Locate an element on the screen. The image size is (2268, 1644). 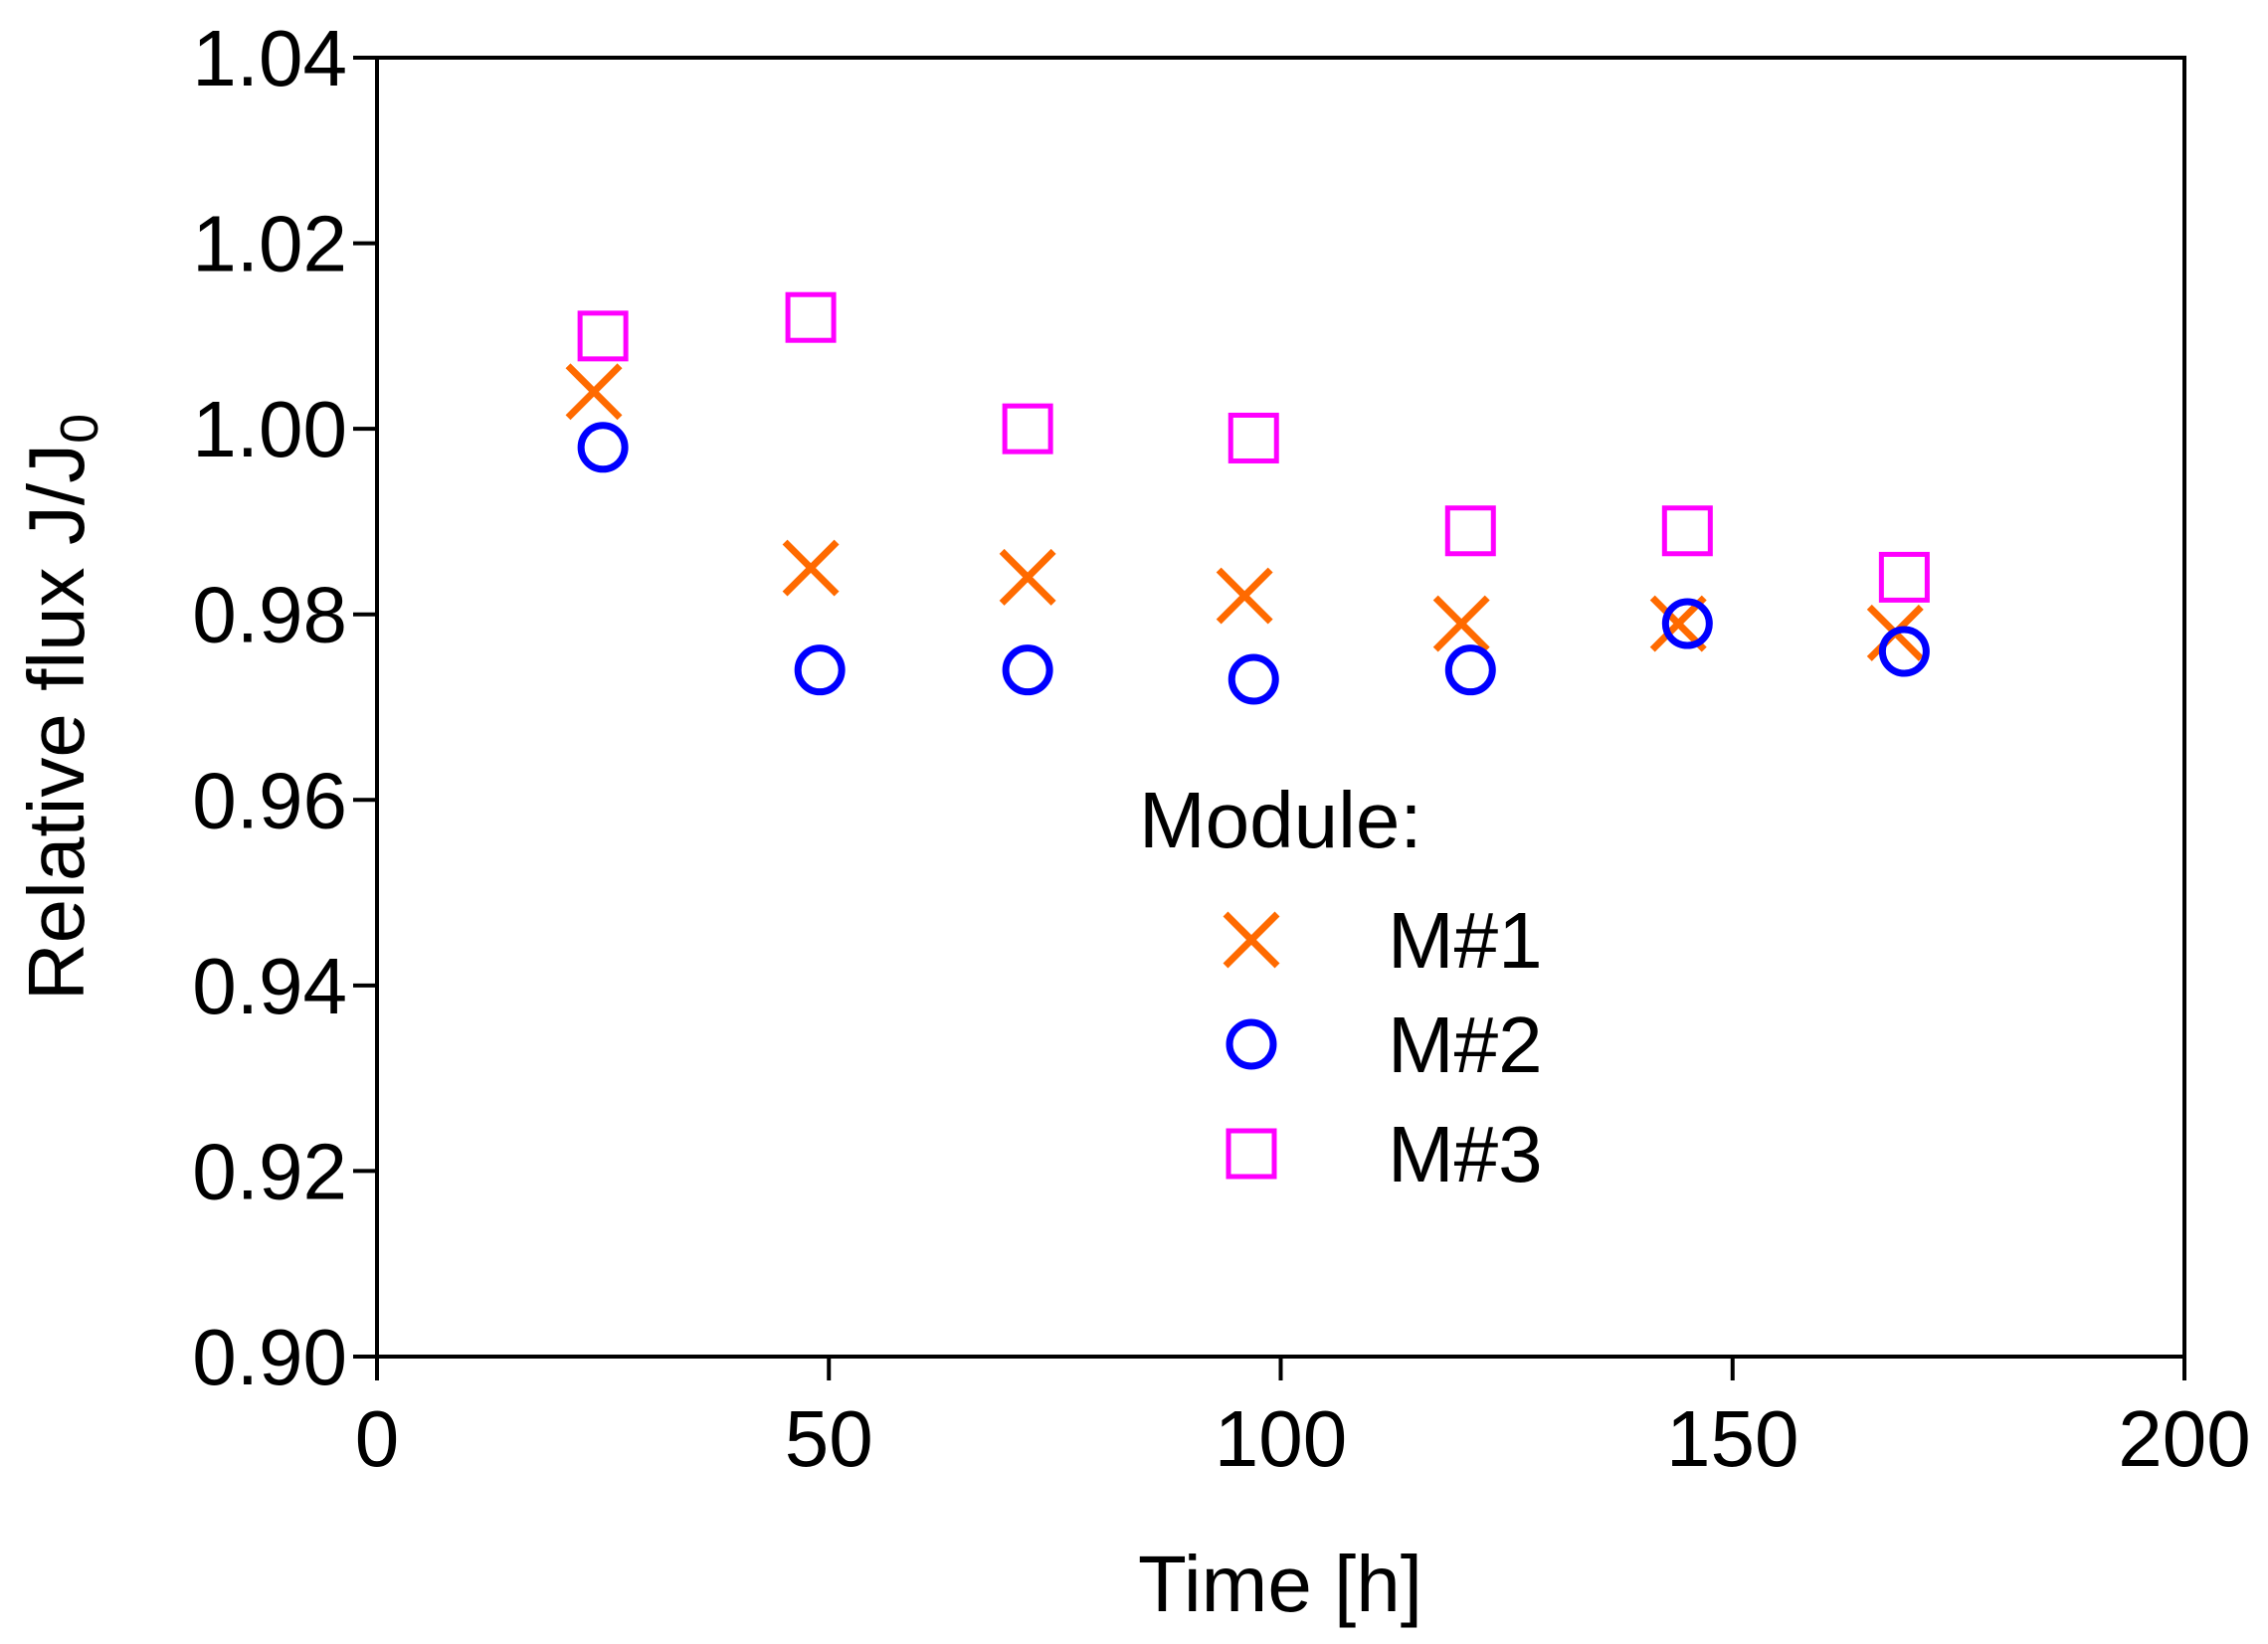
y-axis-ticks: 0.90 0.92 0.94 0.96 0.98 1.00 1.02 1.04 is located at coordinates (285, 707).